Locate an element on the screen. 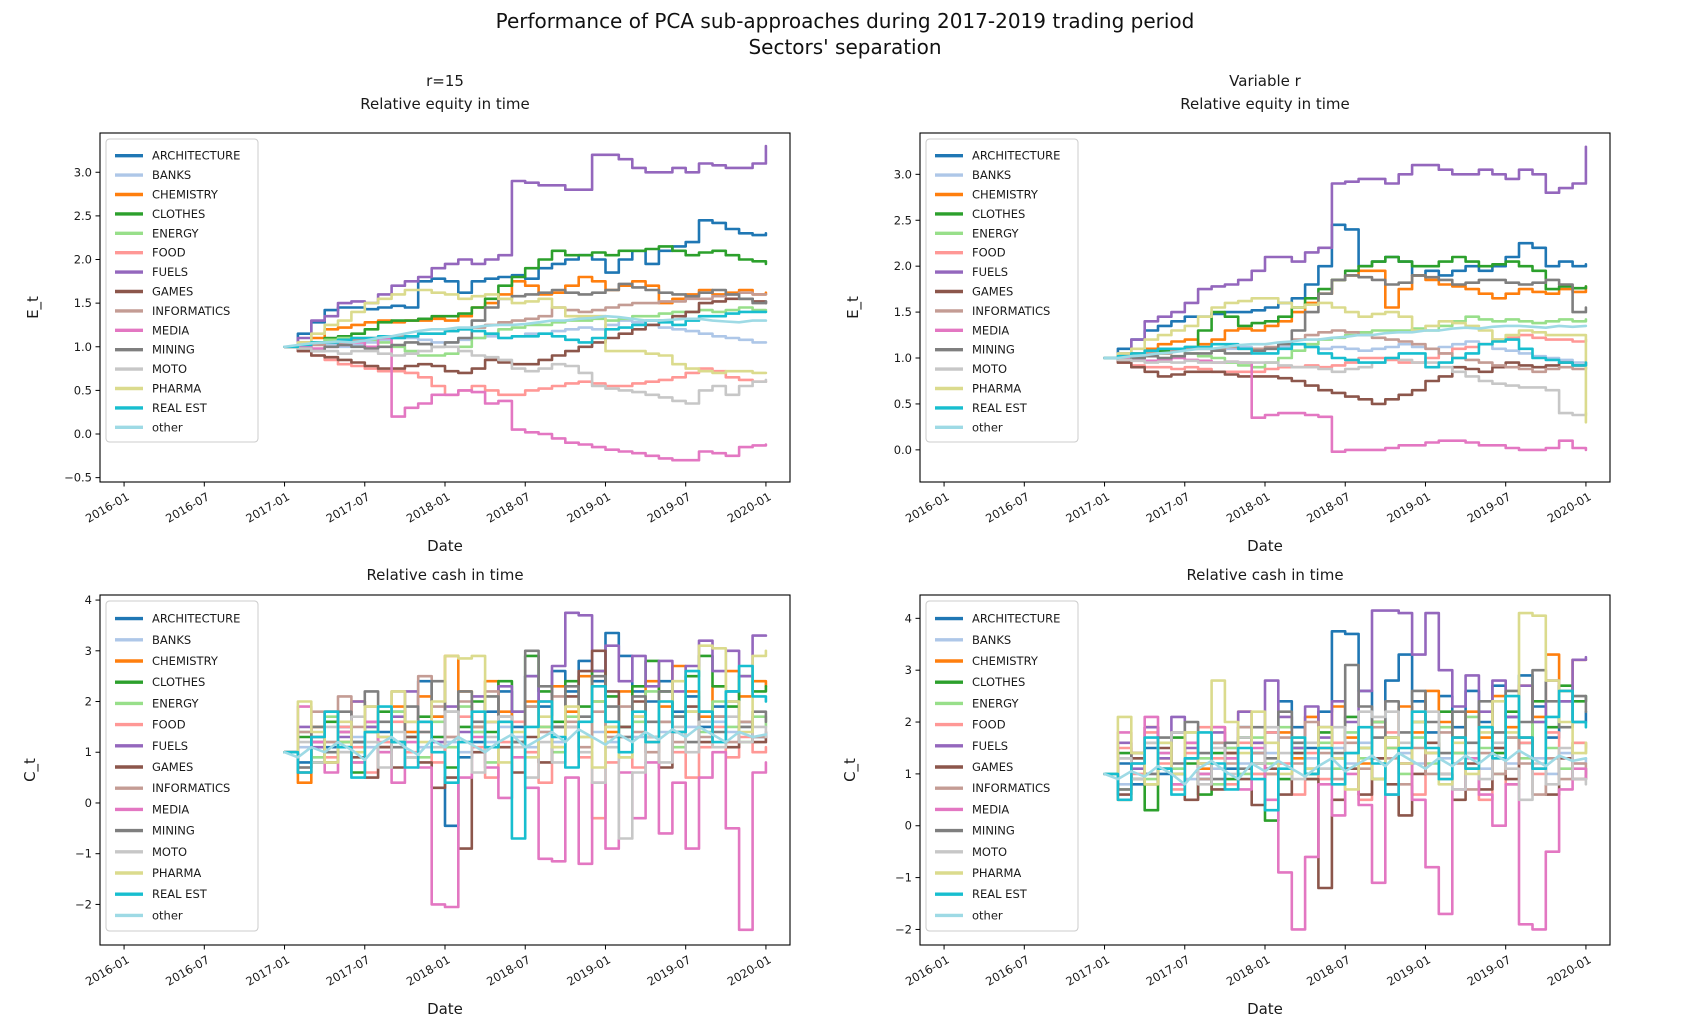 The image size is (1690, 1032). series-line-mining is located at coordinates (1345, 727).